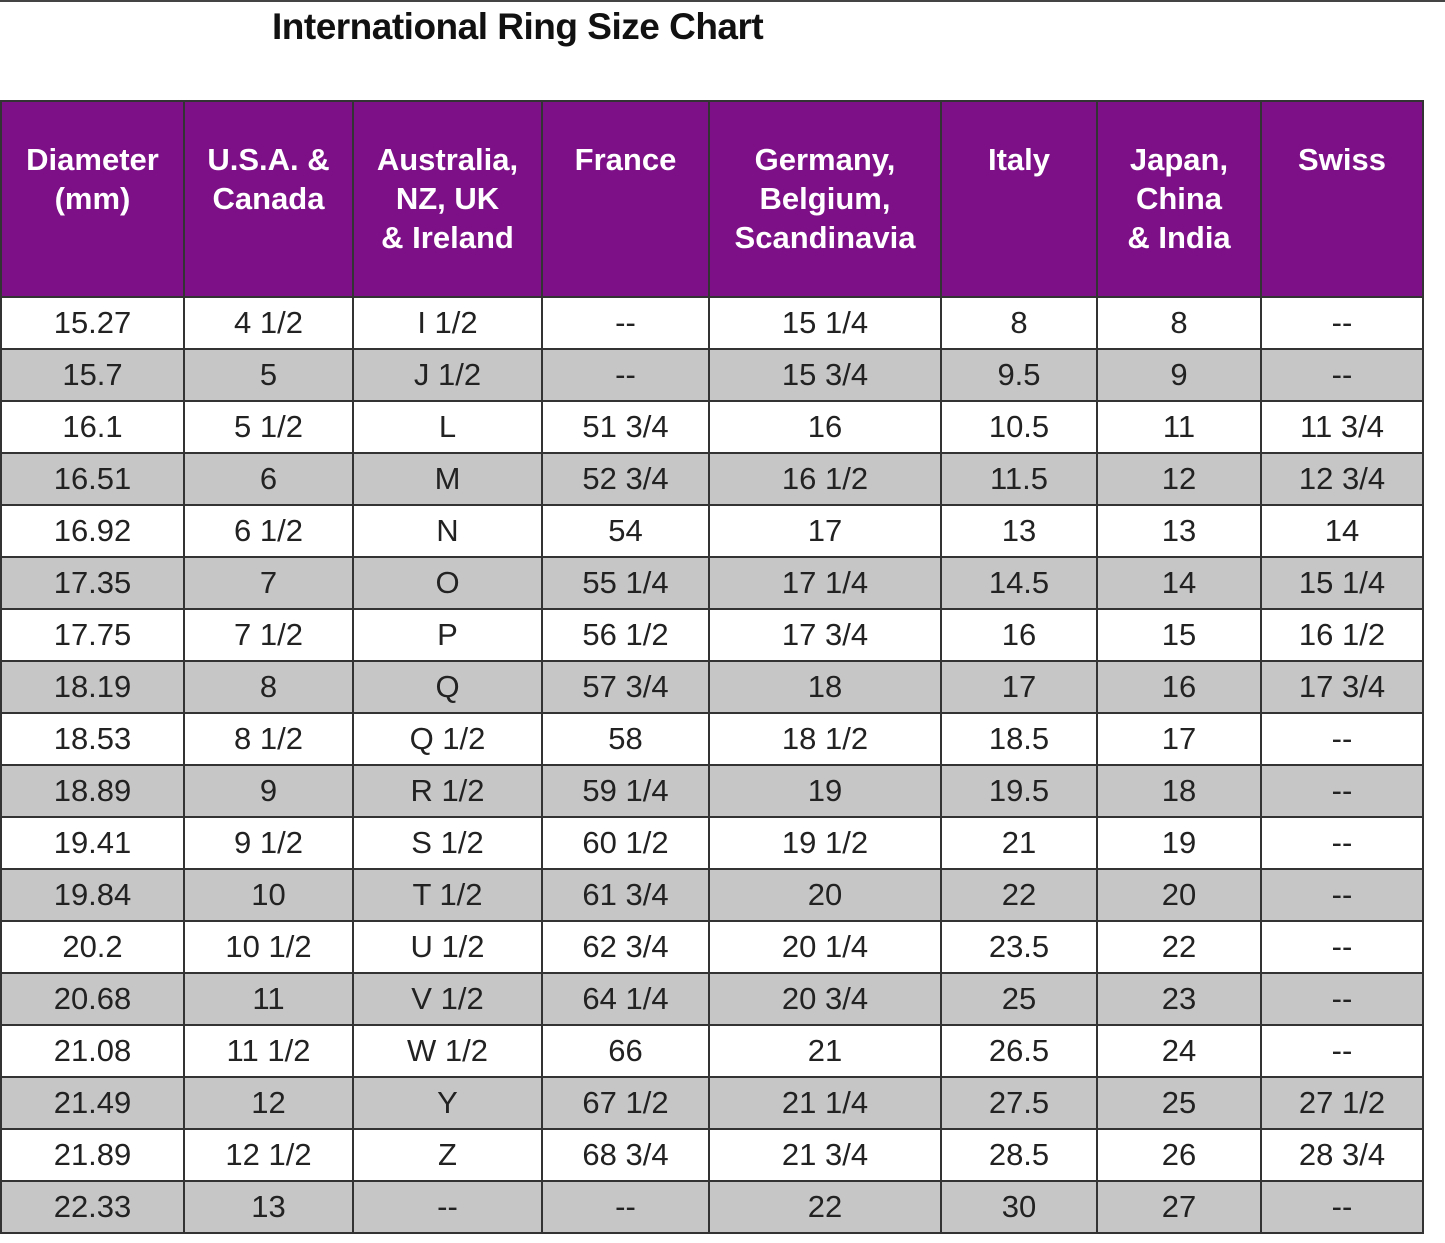 The width and height of the screenshot is (1445, 1243). What do you see at coordinates (268, 427) in the screenshot?
I see `table-cell: 5 1/2` at bounding box center [268, 427].